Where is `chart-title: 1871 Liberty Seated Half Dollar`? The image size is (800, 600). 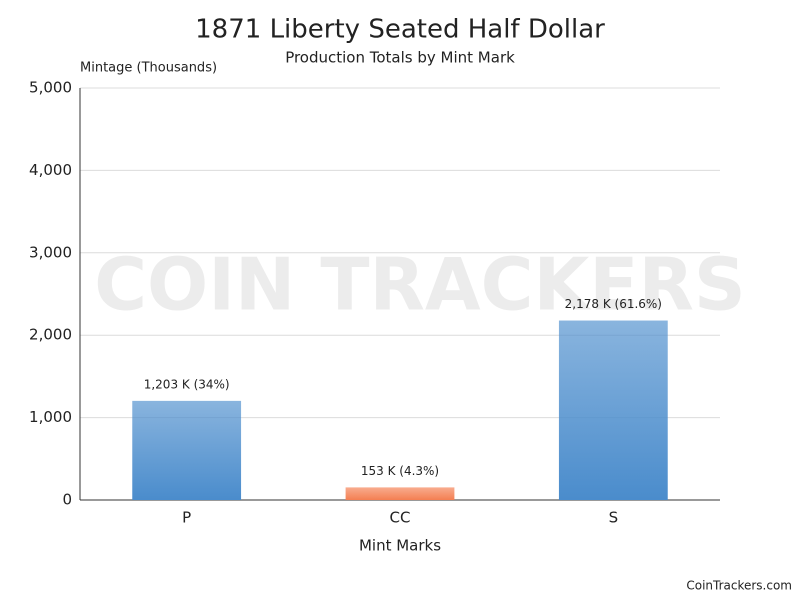
chart-title: 1871 Liberty Seated Half Dollar is located at coordinates (400, 30).